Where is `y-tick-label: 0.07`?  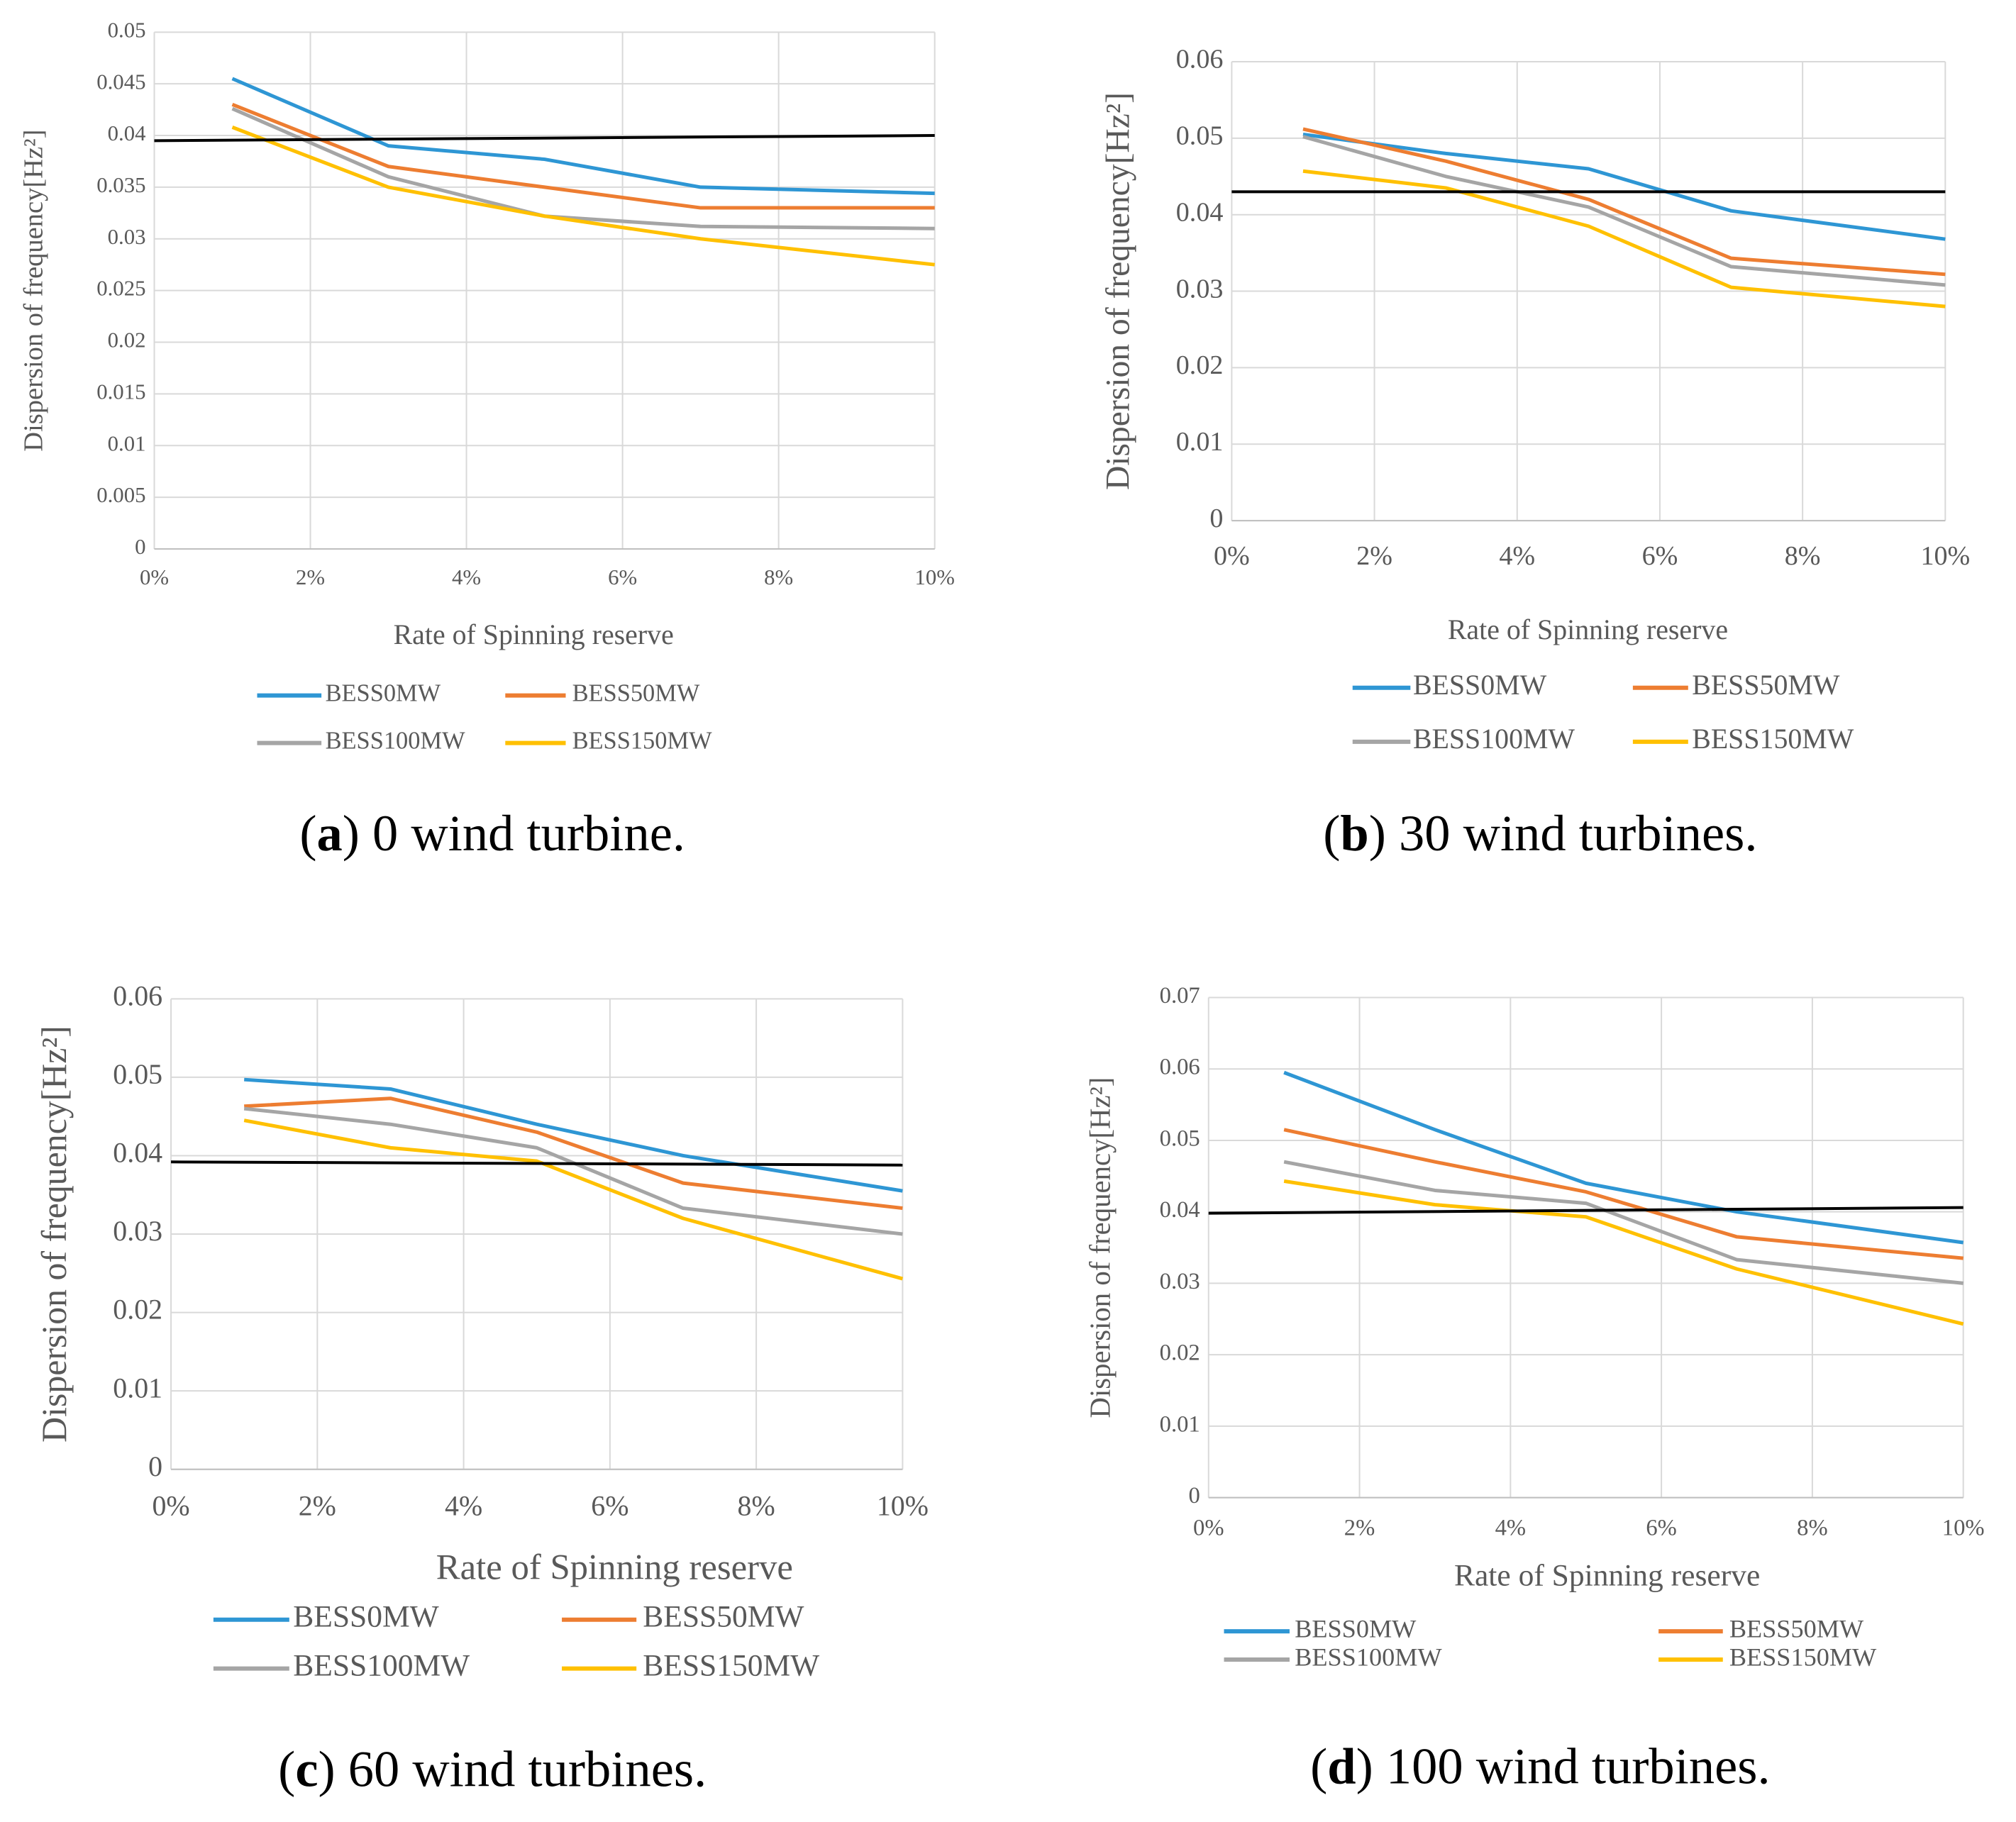
y-tick-label: 0.07 is located at coordinates (1180, 996).